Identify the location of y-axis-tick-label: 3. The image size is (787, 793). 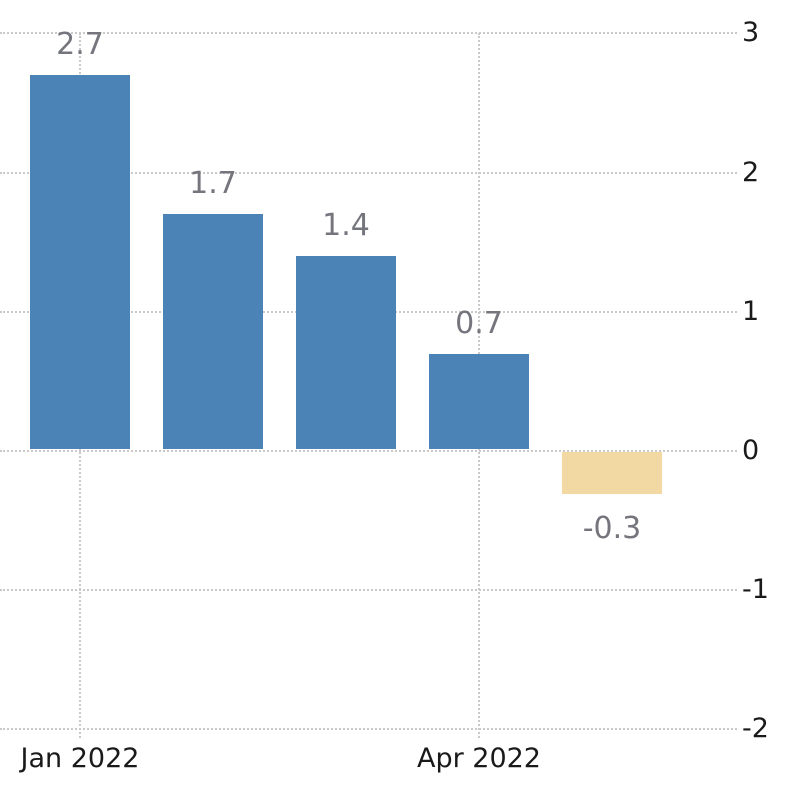
(751, 33).